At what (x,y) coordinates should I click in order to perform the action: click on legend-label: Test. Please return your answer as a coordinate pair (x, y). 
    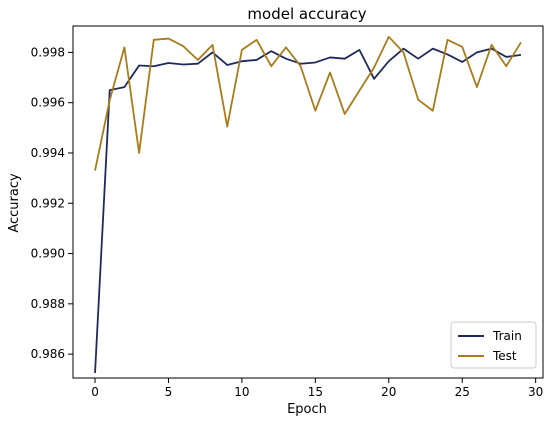
    Looking at the image, I should click on (504, 356).